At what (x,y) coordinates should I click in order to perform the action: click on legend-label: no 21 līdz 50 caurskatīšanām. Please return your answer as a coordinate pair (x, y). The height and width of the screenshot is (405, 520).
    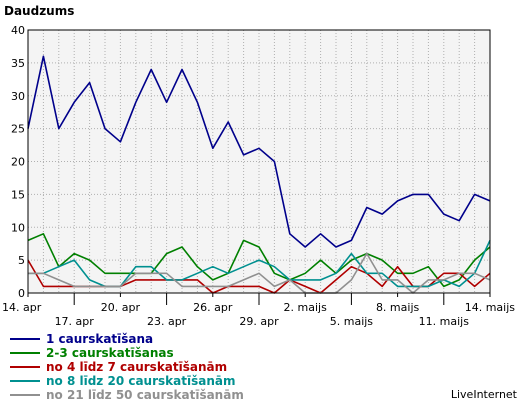
    Looking at the image, I should click on (145, 395).